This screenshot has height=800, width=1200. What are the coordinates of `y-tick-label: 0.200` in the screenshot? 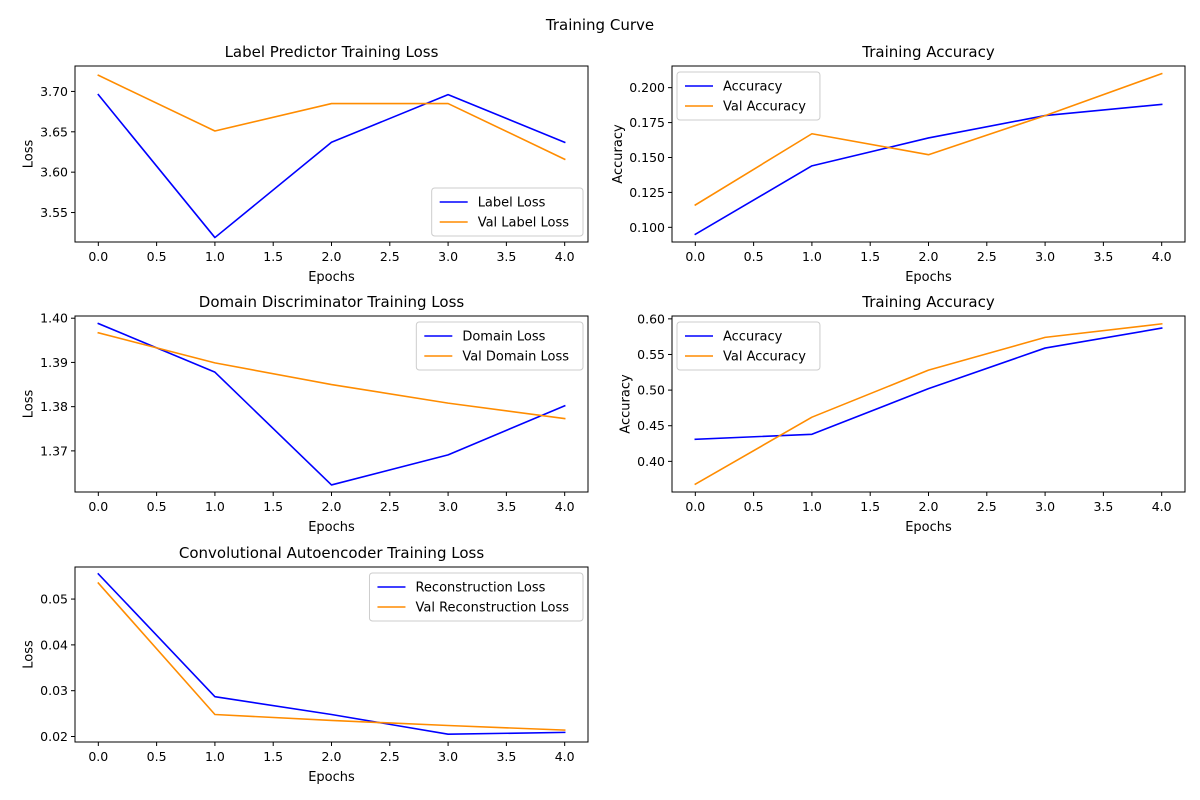 It's located at (647, 87).